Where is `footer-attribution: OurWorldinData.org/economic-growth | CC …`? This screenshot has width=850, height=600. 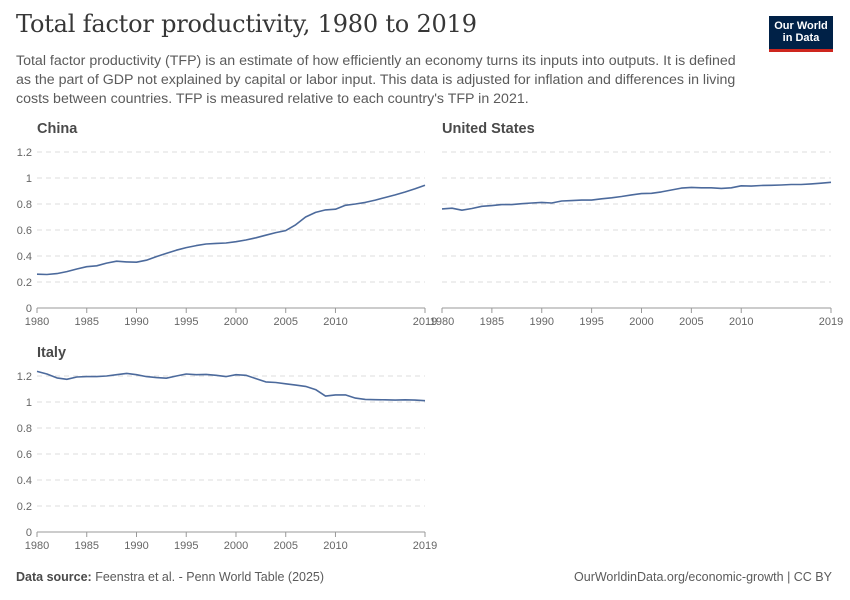
footer-attribution: OurWorldinData.org/economic-growth | CC … is located at coordinates (703, 577).